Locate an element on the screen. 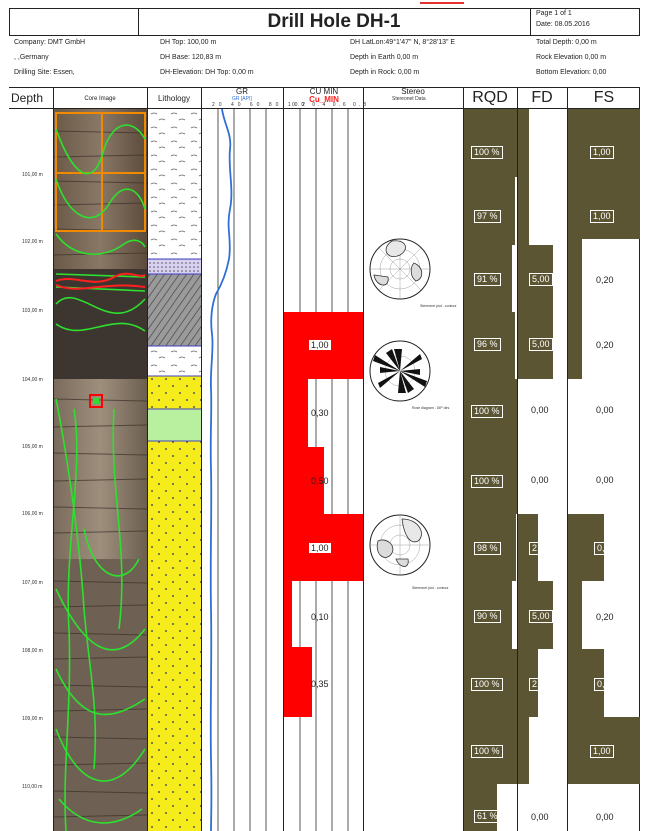 The width and height of the screenshot is (649, 831). dh-elevation: DH-Elevation: DH Top: 0,00 m is located at coordinates (207, 72).